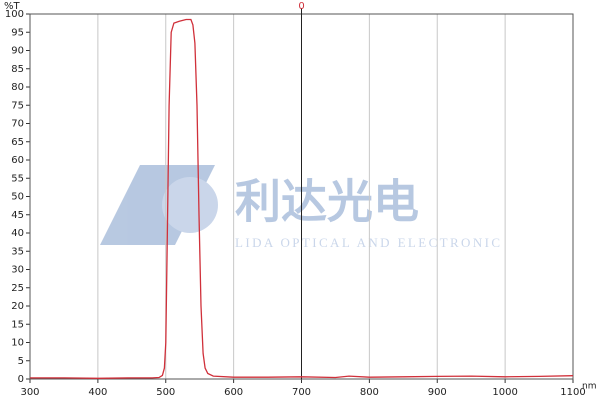 The width and height of the screenshot is (600, 406). Describe the element at coordinates (301, 6) in the screenshot. I see `cursor-label: 0` at that location.